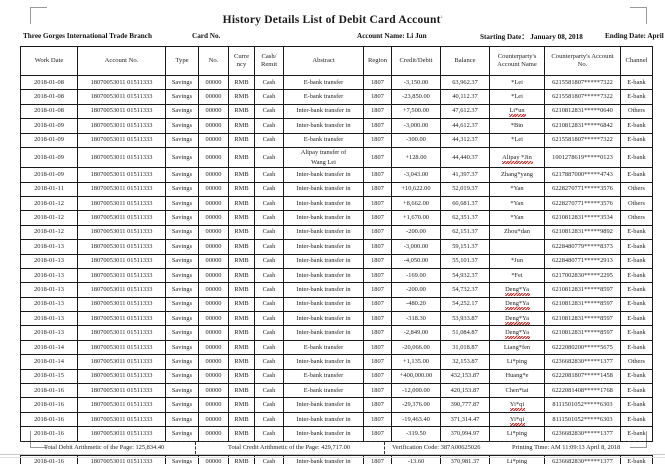 The height and width of the screenshot is (464, 665). I want to click on cell-balance: 54,252.17, so click(465, 304).